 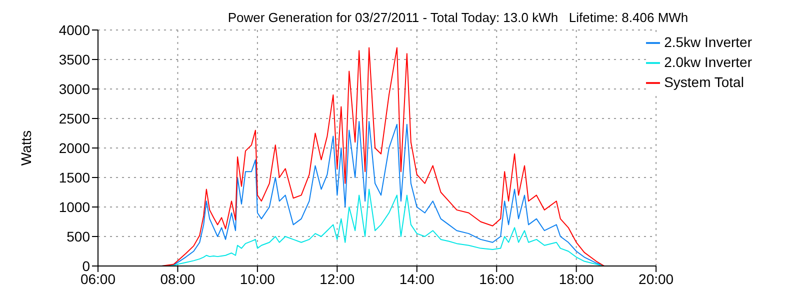 I want to click on x-tick-label: 14:00, so click(x=417, y=278).